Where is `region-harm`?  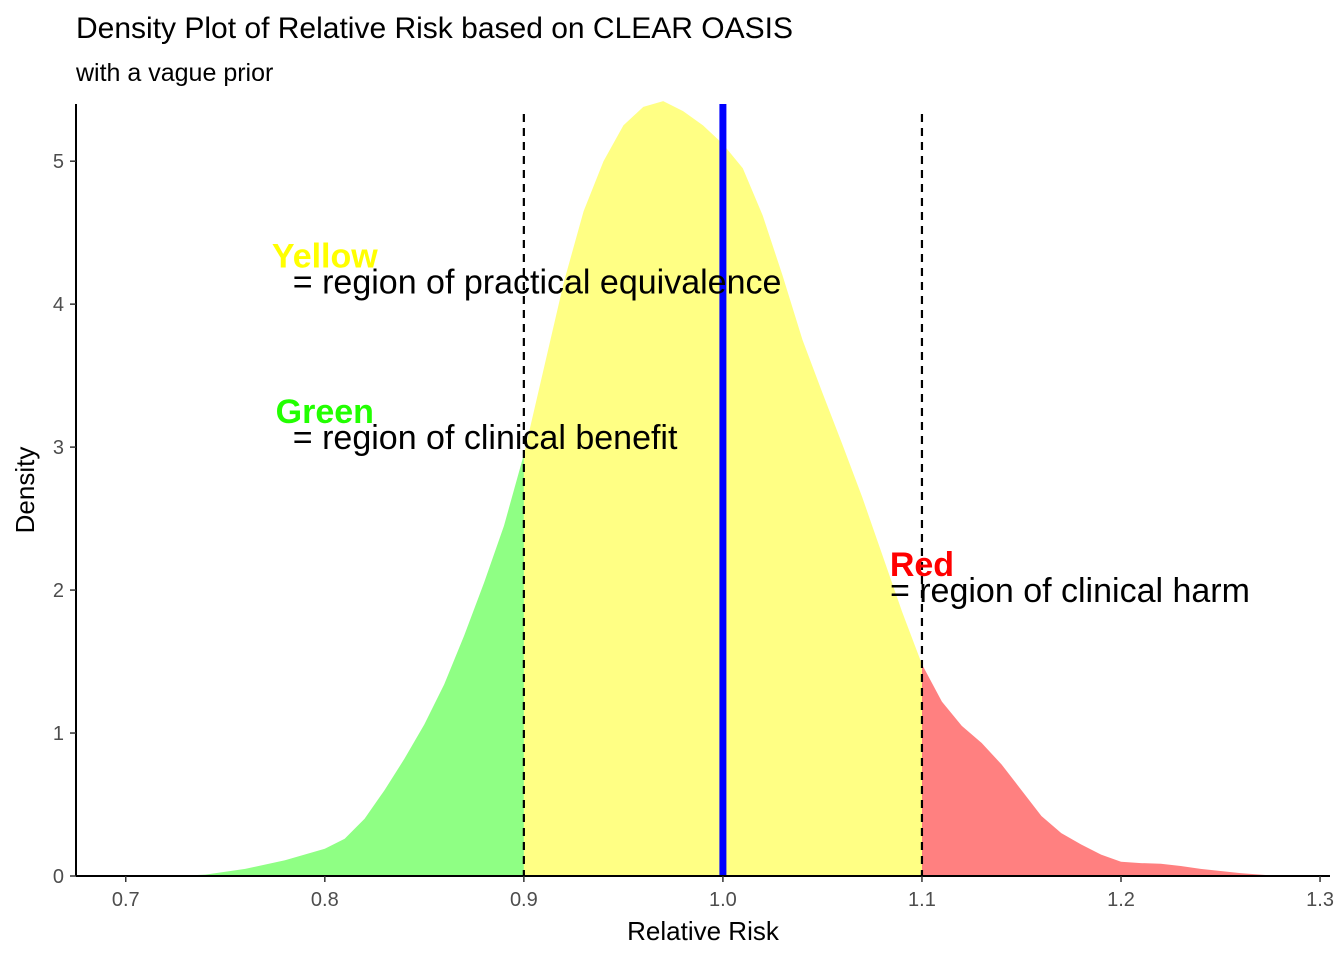
region-harm is located at coordinates (1101, 770).